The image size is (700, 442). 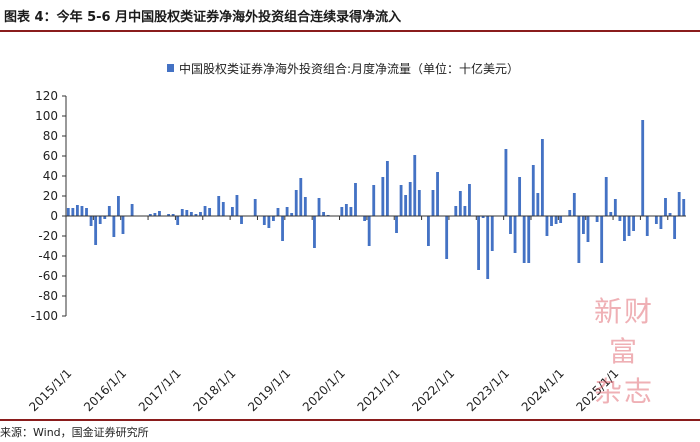 I want to click on x-tick-label: 2022/1/1, so click(x=433, y=390).